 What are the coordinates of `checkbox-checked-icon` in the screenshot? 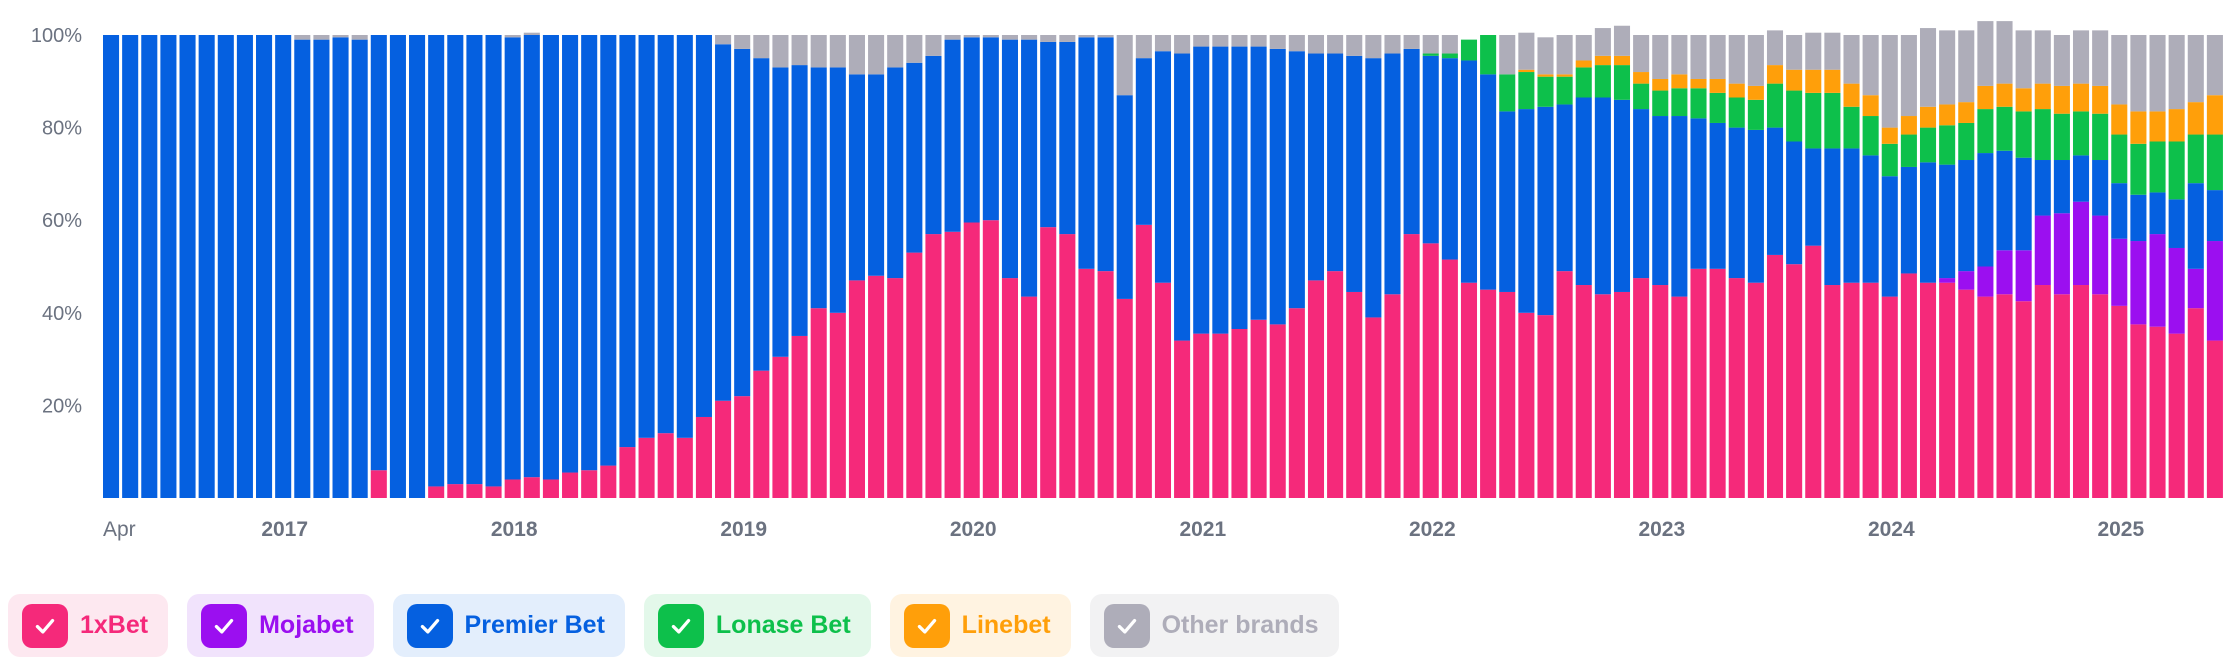 It's located at (680, 625).